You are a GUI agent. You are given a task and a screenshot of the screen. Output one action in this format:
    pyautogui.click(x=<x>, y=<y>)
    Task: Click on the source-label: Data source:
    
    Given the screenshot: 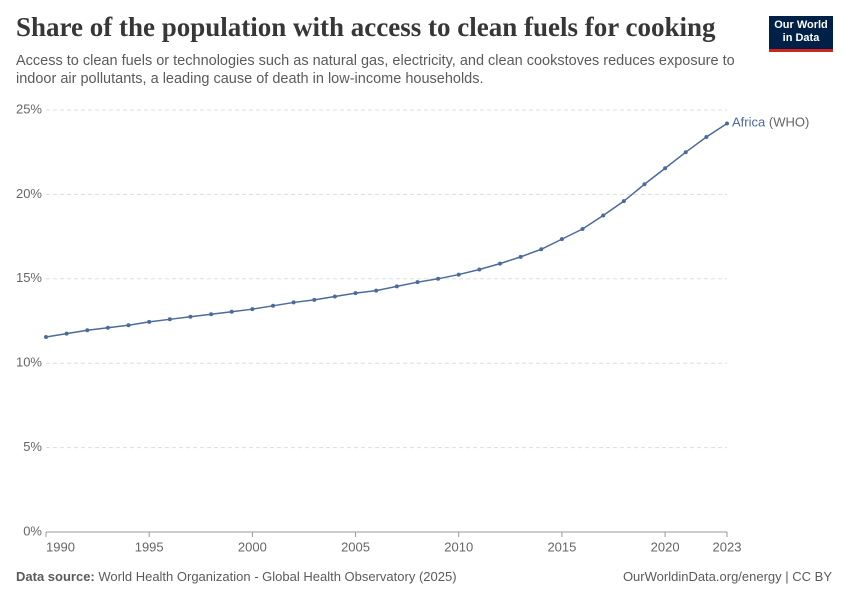 What is the action you would take?
    pyautogui.click(x=55, y=576)
    